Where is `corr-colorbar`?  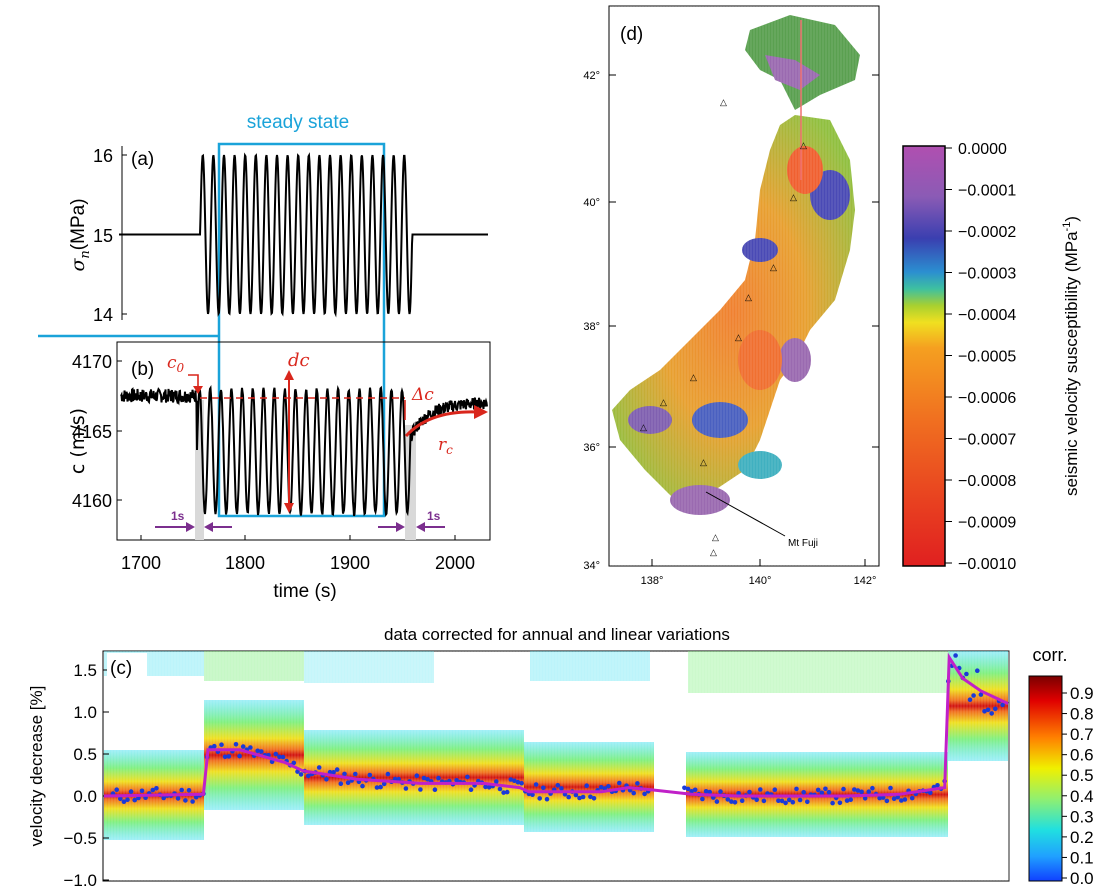 corr-colorbar is located at coordinates (1045, 778).